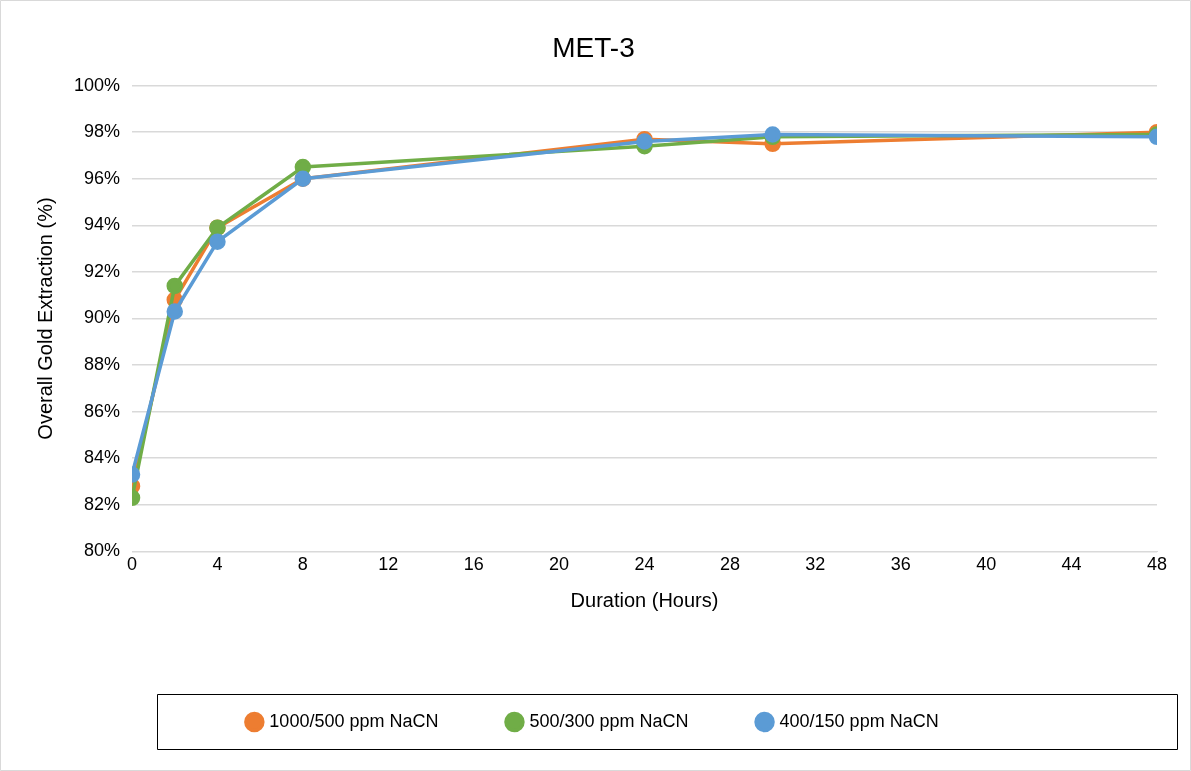 The image size is (1191, 771). I want to click on y-tick-label: 88%, so click(102, 364).